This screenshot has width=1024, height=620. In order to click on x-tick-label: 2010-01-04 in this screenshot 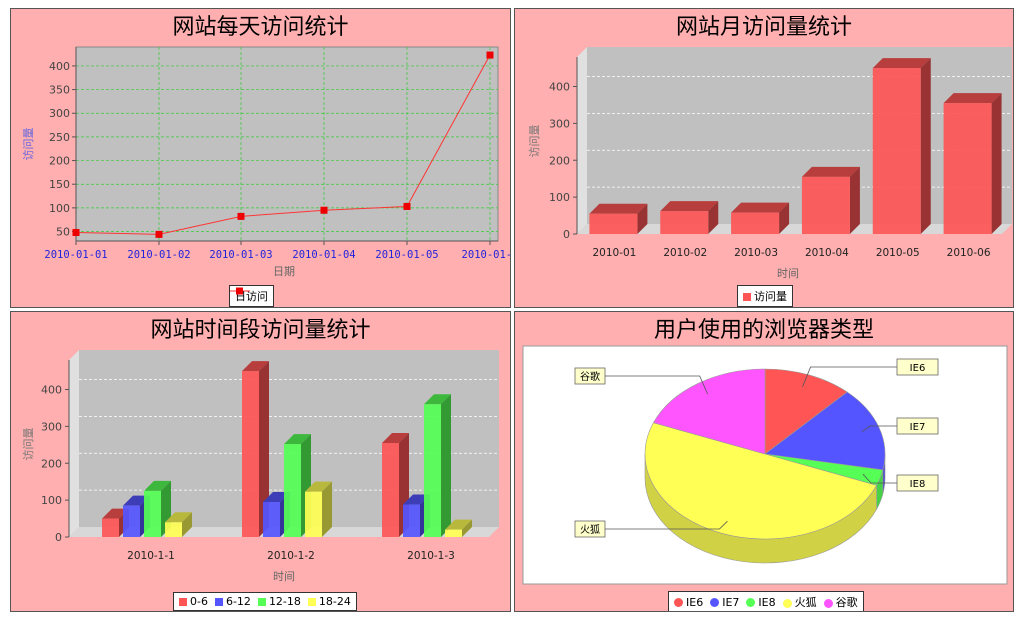, I will do `click(323, 255)`.